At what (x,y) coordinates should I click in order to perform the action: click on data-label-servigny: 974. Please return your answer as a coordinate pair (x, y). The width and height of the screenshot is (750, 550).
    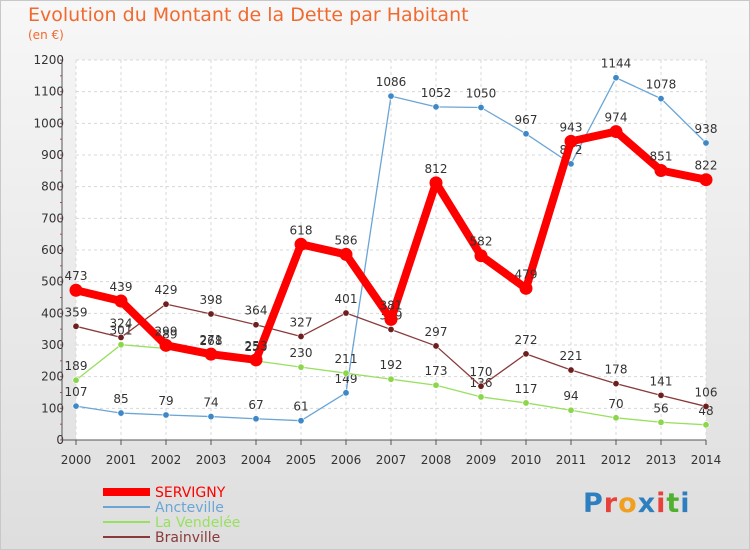
    Looking at the image, I should click on (616, 118).